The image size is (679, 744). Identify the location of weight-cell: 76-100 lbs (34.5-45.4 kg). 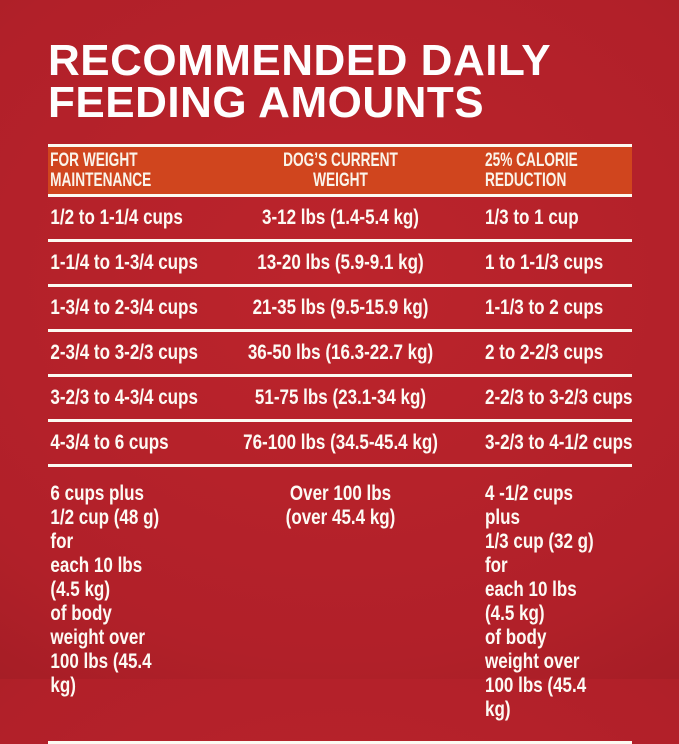
(340, 442).